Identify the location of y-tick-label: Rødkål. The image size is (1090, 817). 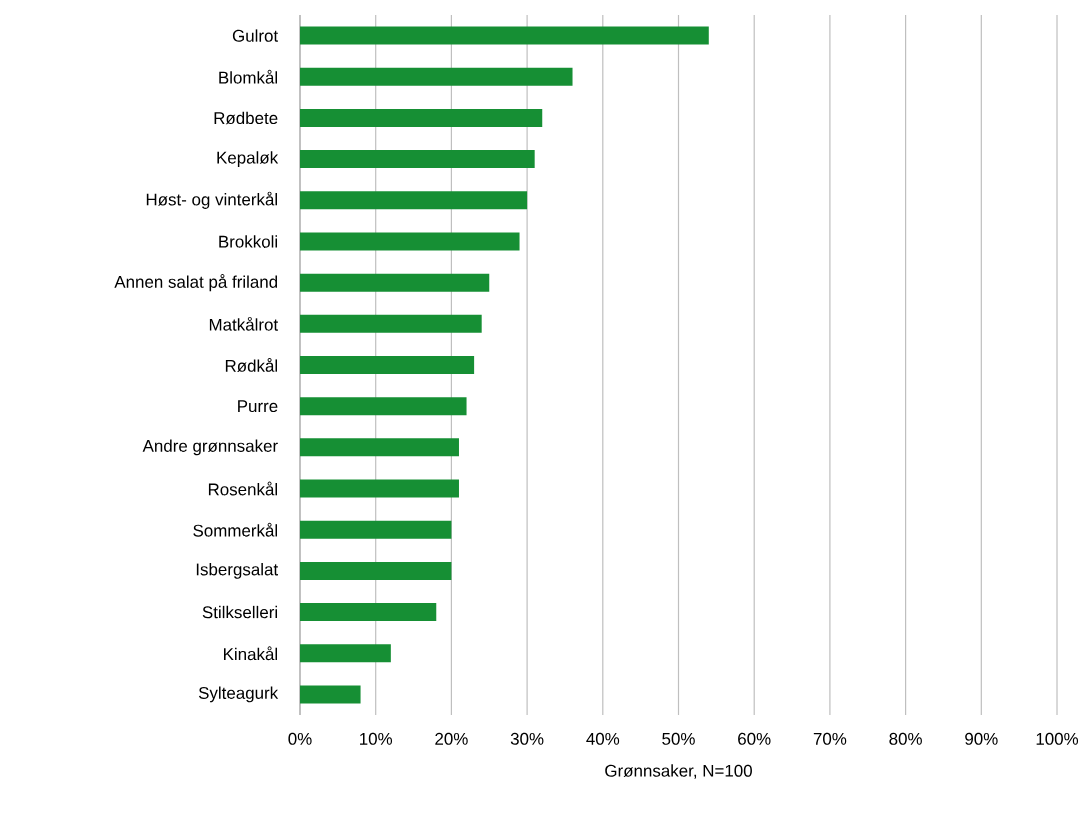
(251, 365).